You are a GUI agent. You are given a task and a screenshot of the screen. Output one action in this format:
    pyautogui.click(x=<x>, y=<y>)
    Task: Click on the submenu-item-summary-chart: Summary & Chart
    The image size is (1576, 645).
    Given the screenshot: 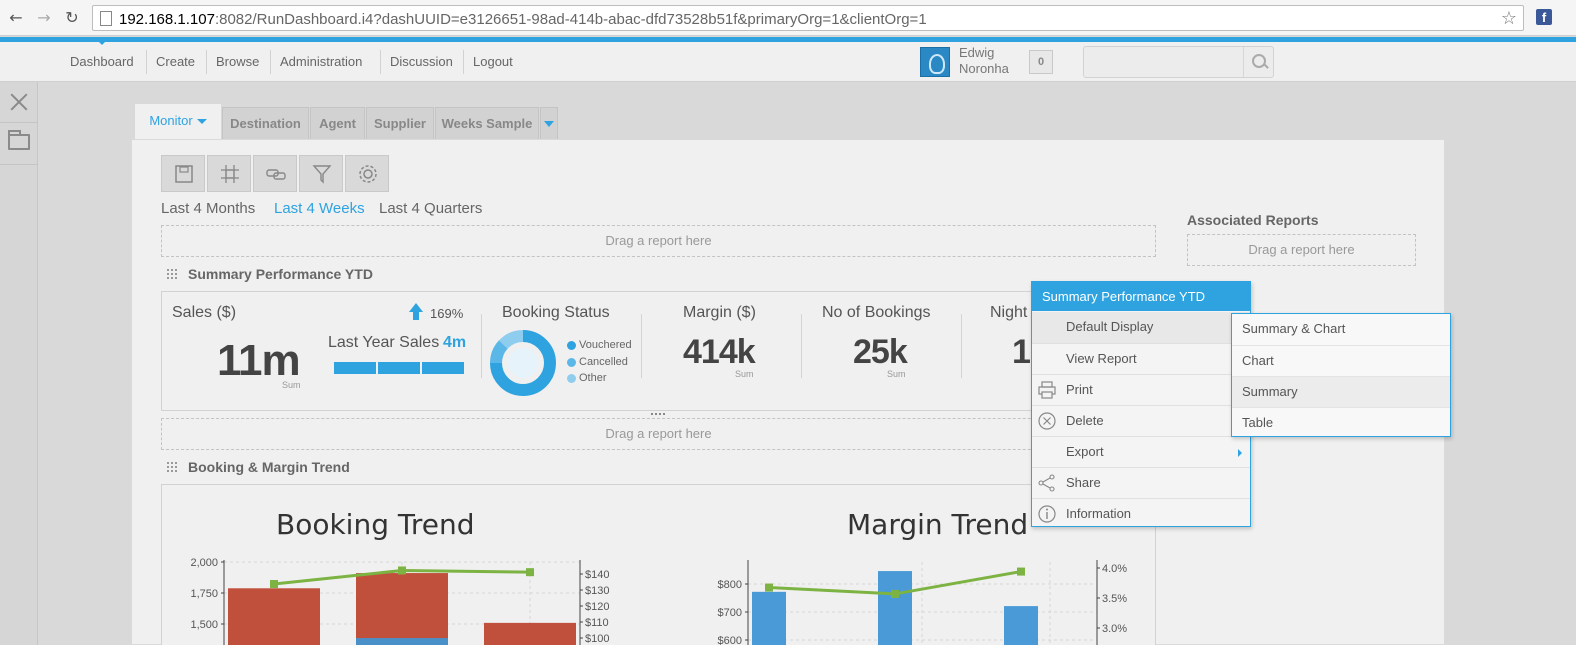 What is the action you would take?
    pyautogui.click(x=1294, y=328)
    